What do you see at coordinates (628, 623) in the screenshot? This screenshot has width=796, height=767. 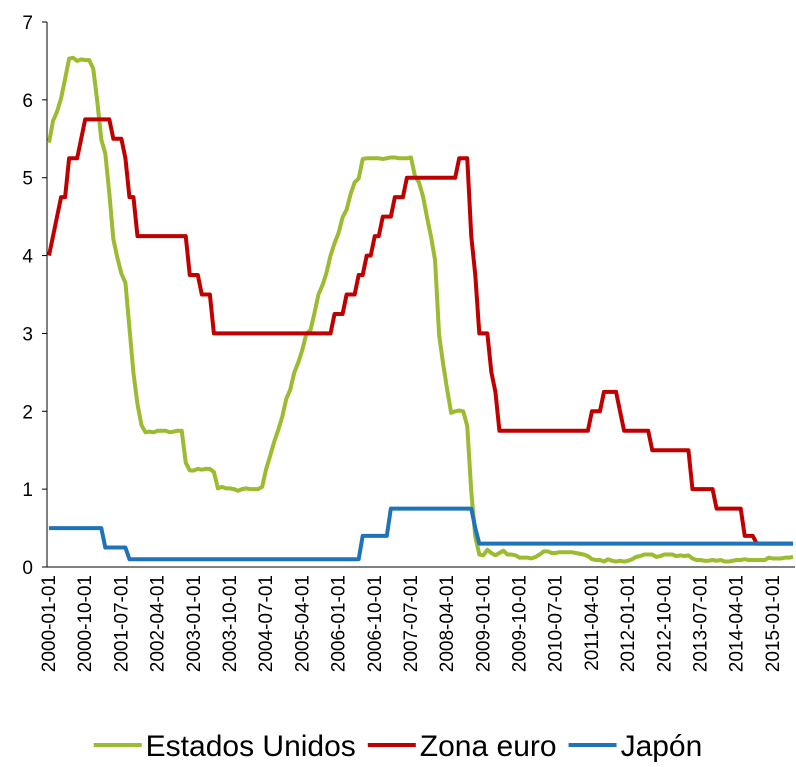 I see `x-tick-label: 2012-01-01` at bounding box center [628, 623].